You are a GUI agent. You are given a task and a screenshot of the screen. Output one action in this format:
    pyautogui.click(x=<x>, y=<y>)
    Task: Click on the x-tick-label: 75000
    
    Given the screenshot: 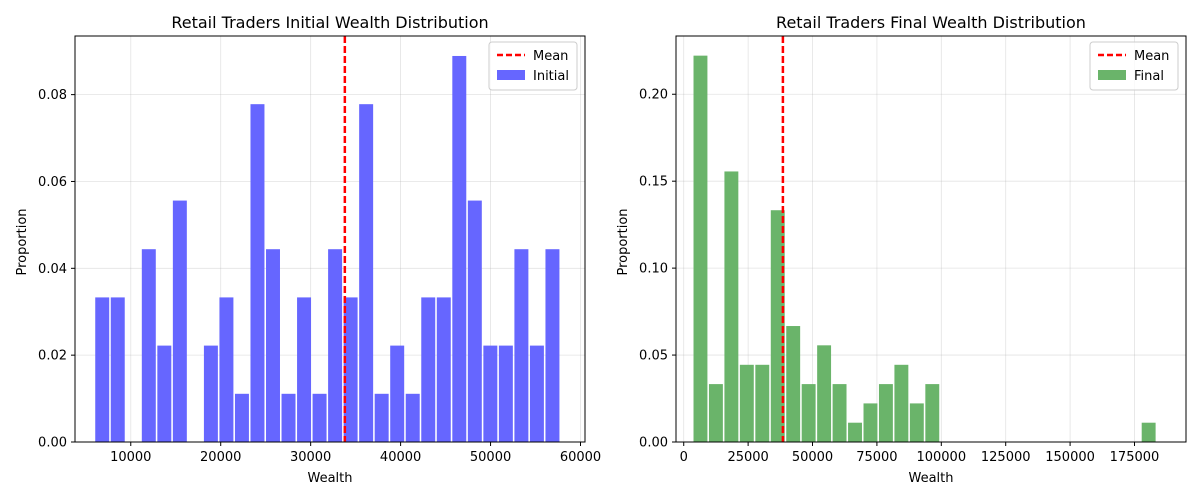 What is the action you would take?
    pyautogui.click(x=876, y=457)
    